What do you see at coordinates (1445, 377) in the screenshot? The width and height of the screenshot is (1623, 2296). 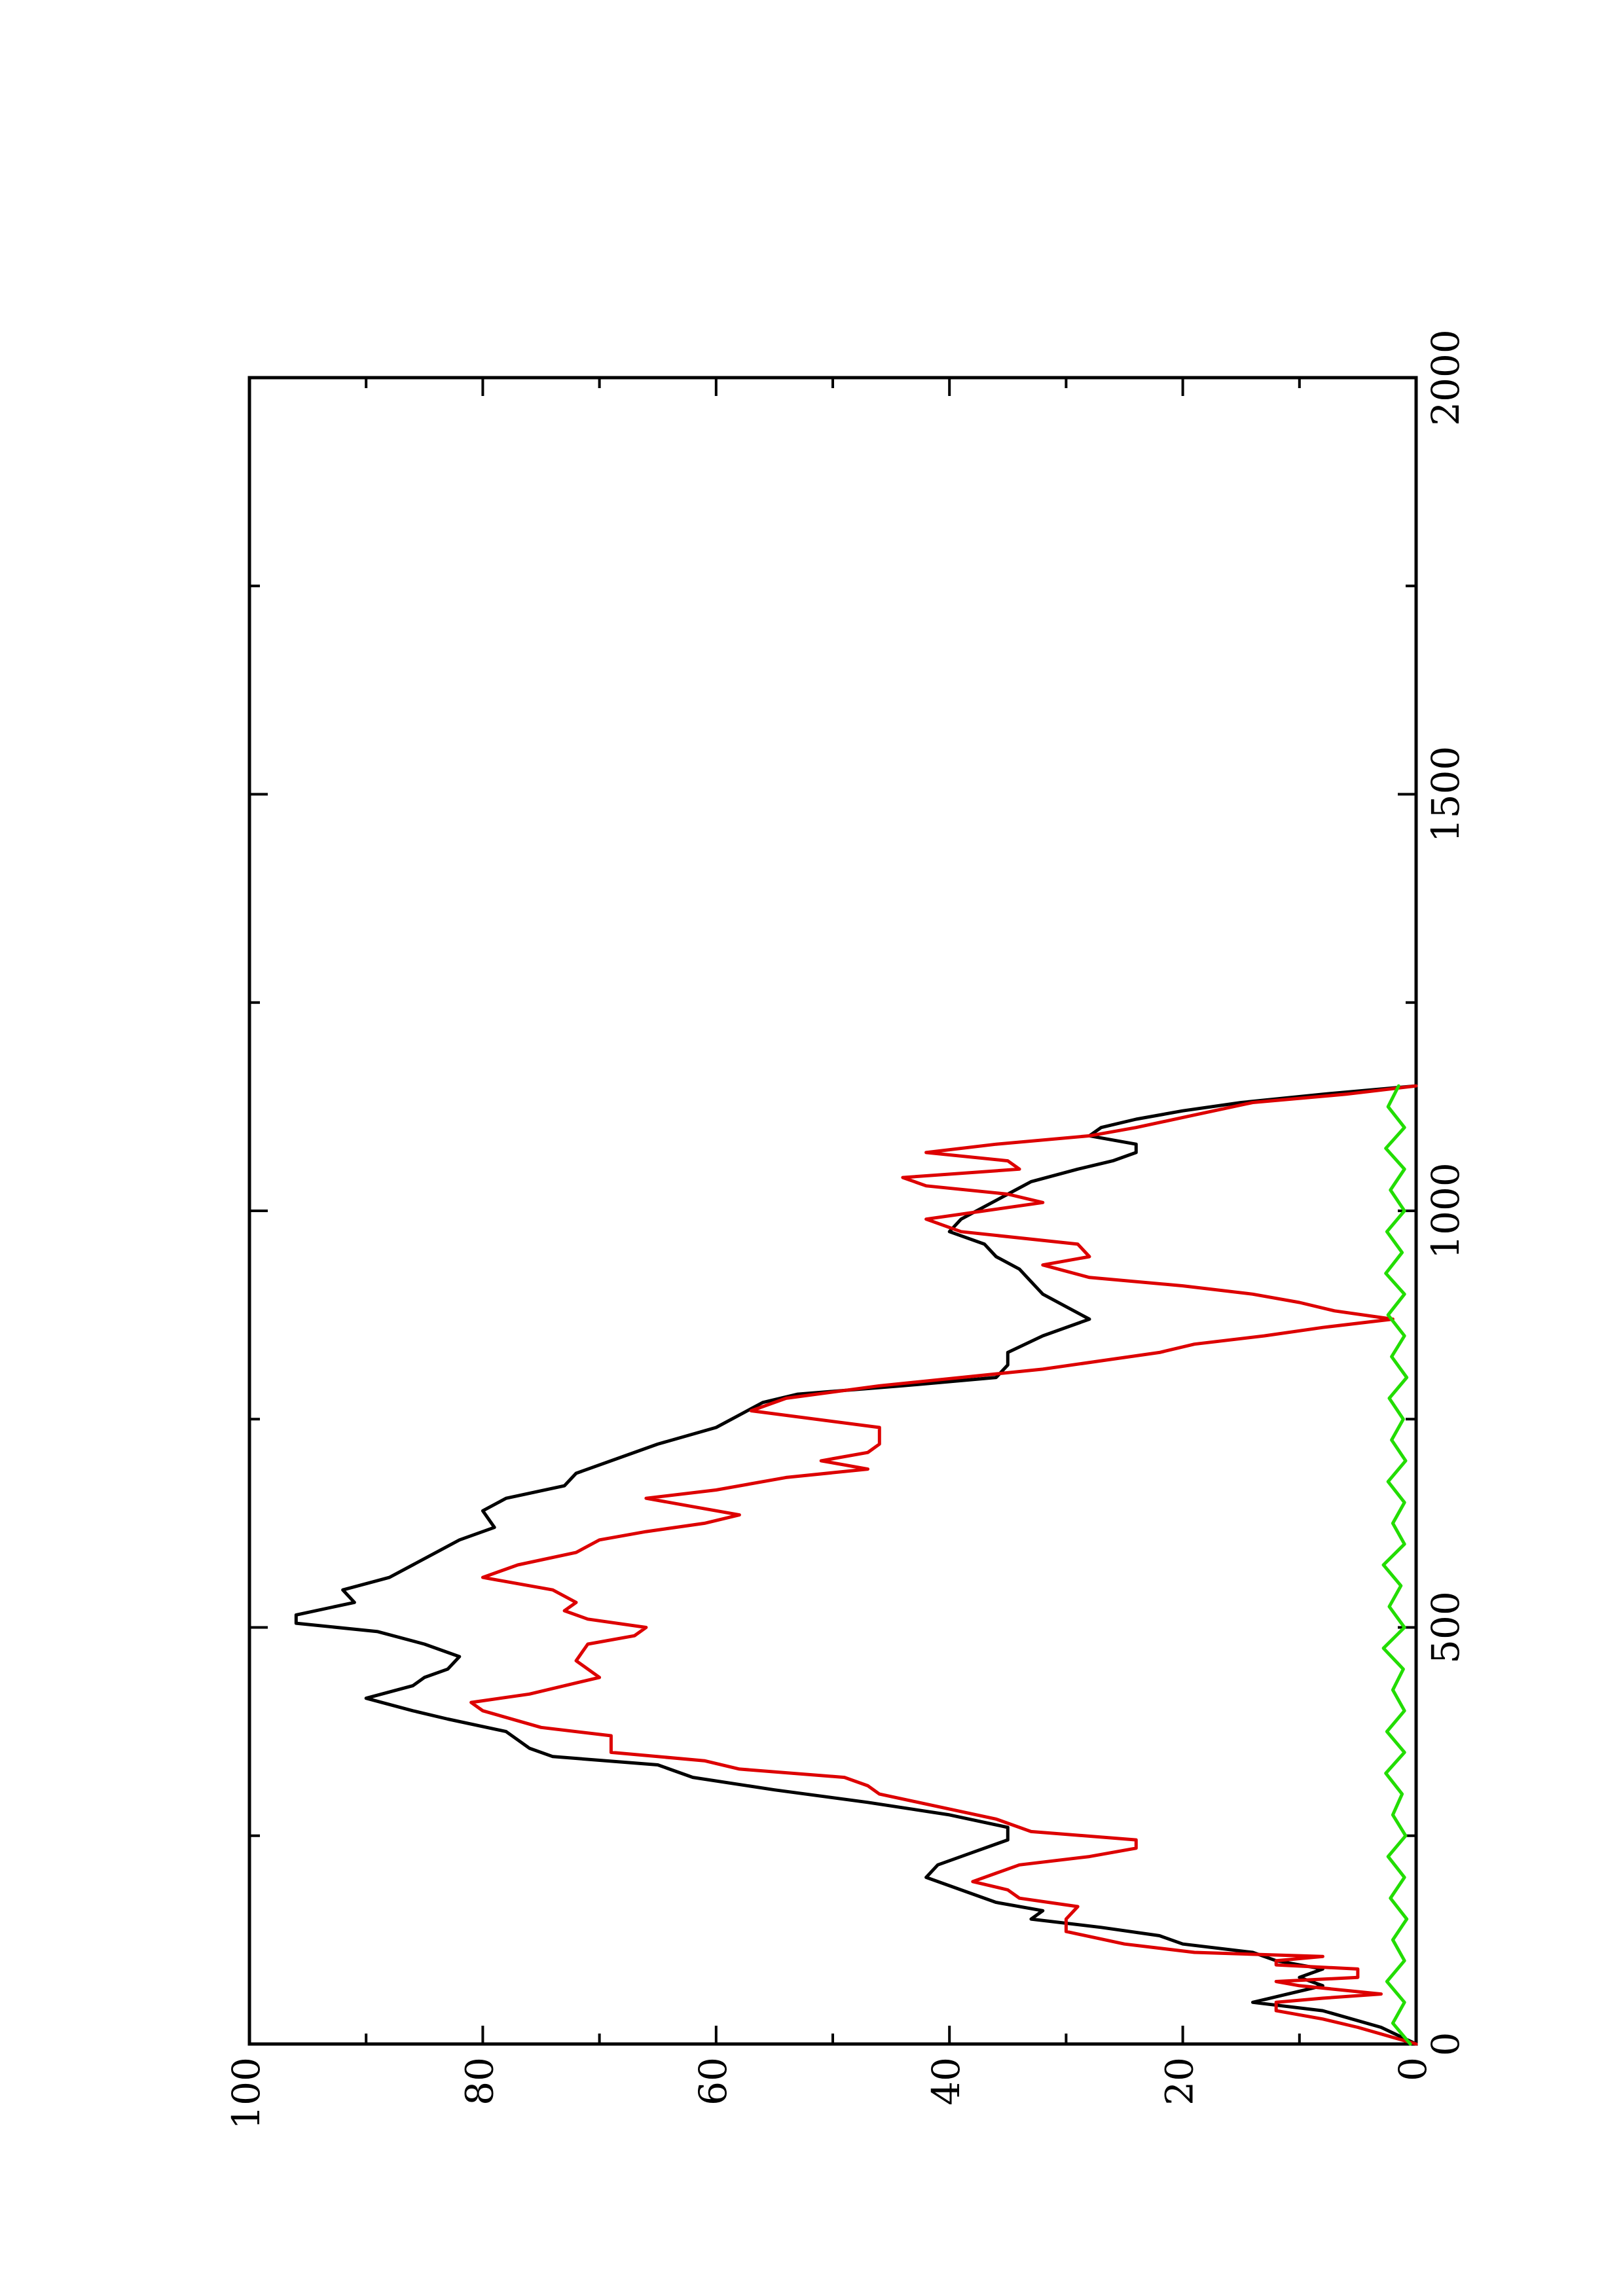 I see `x-tick-label: 2000` at bounding box center [1445, 377].